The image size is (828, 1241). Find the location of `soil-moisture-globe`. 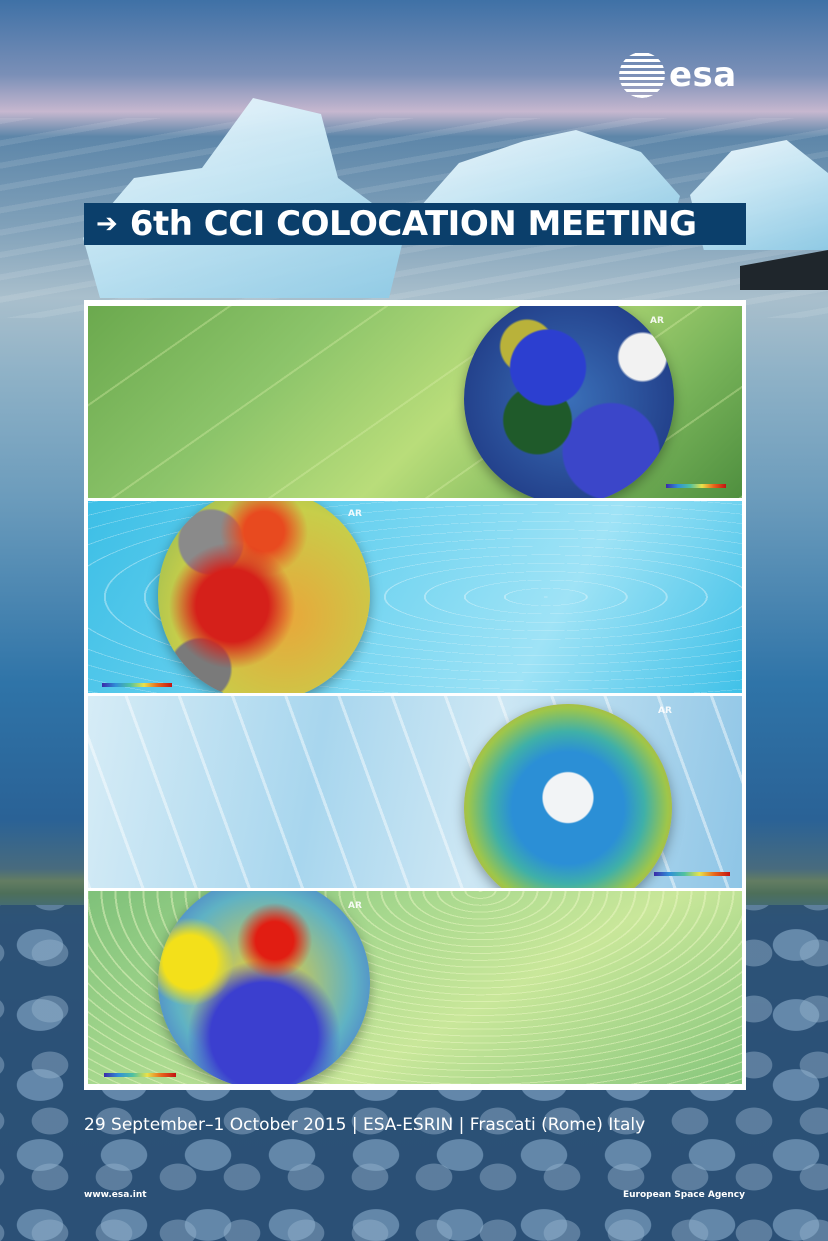

soil-moisture-globe is located at coordinates (264, 987).